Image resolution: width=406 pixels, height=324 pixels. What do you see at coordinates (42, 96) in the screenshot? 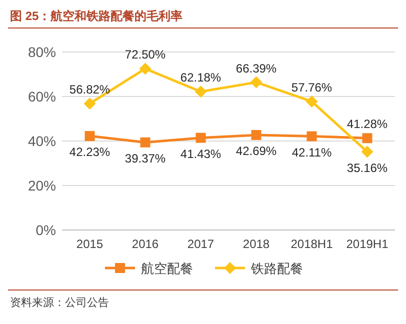
I see `y-tick-label: 60%` at bounding box center [42, 96].